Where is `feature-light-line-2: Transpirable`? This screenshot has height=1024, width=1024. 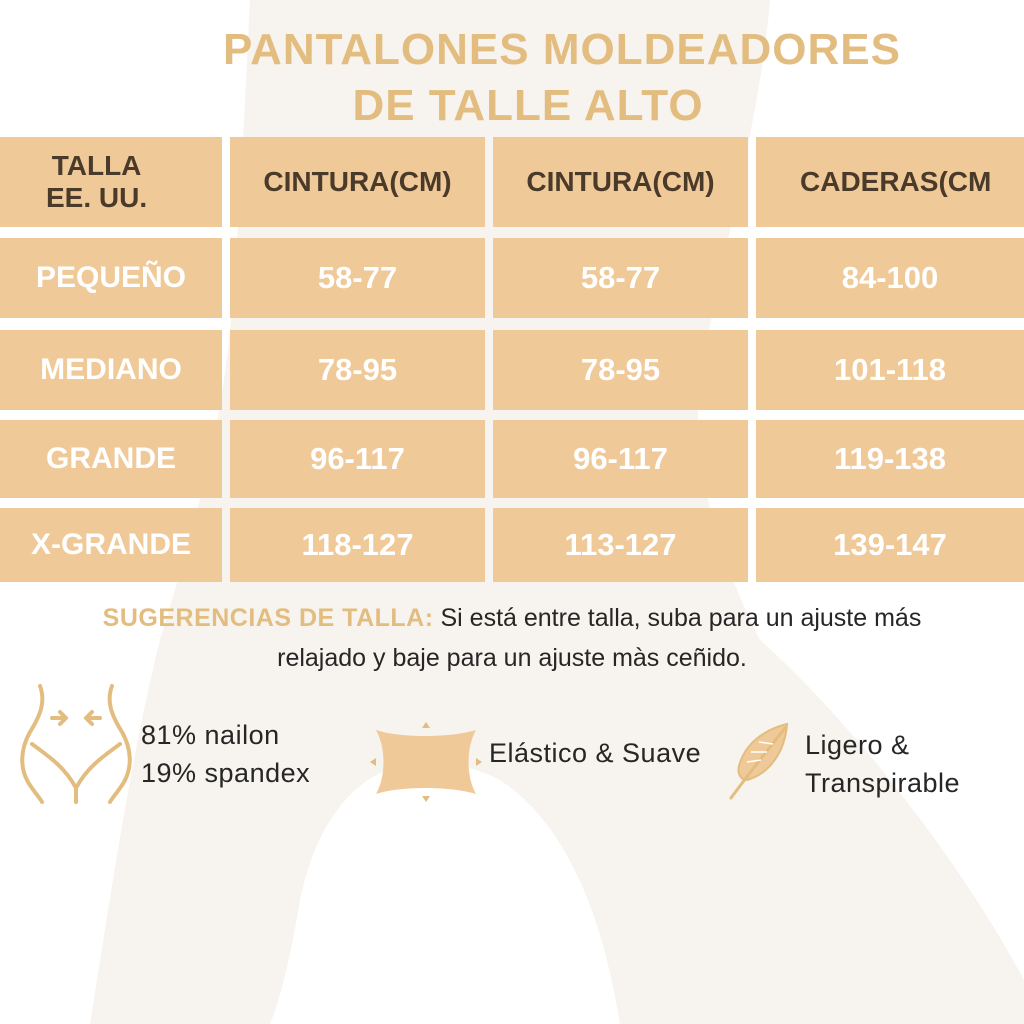 feature-light-line-2: Transpirable is located at coordinates (883, 783).